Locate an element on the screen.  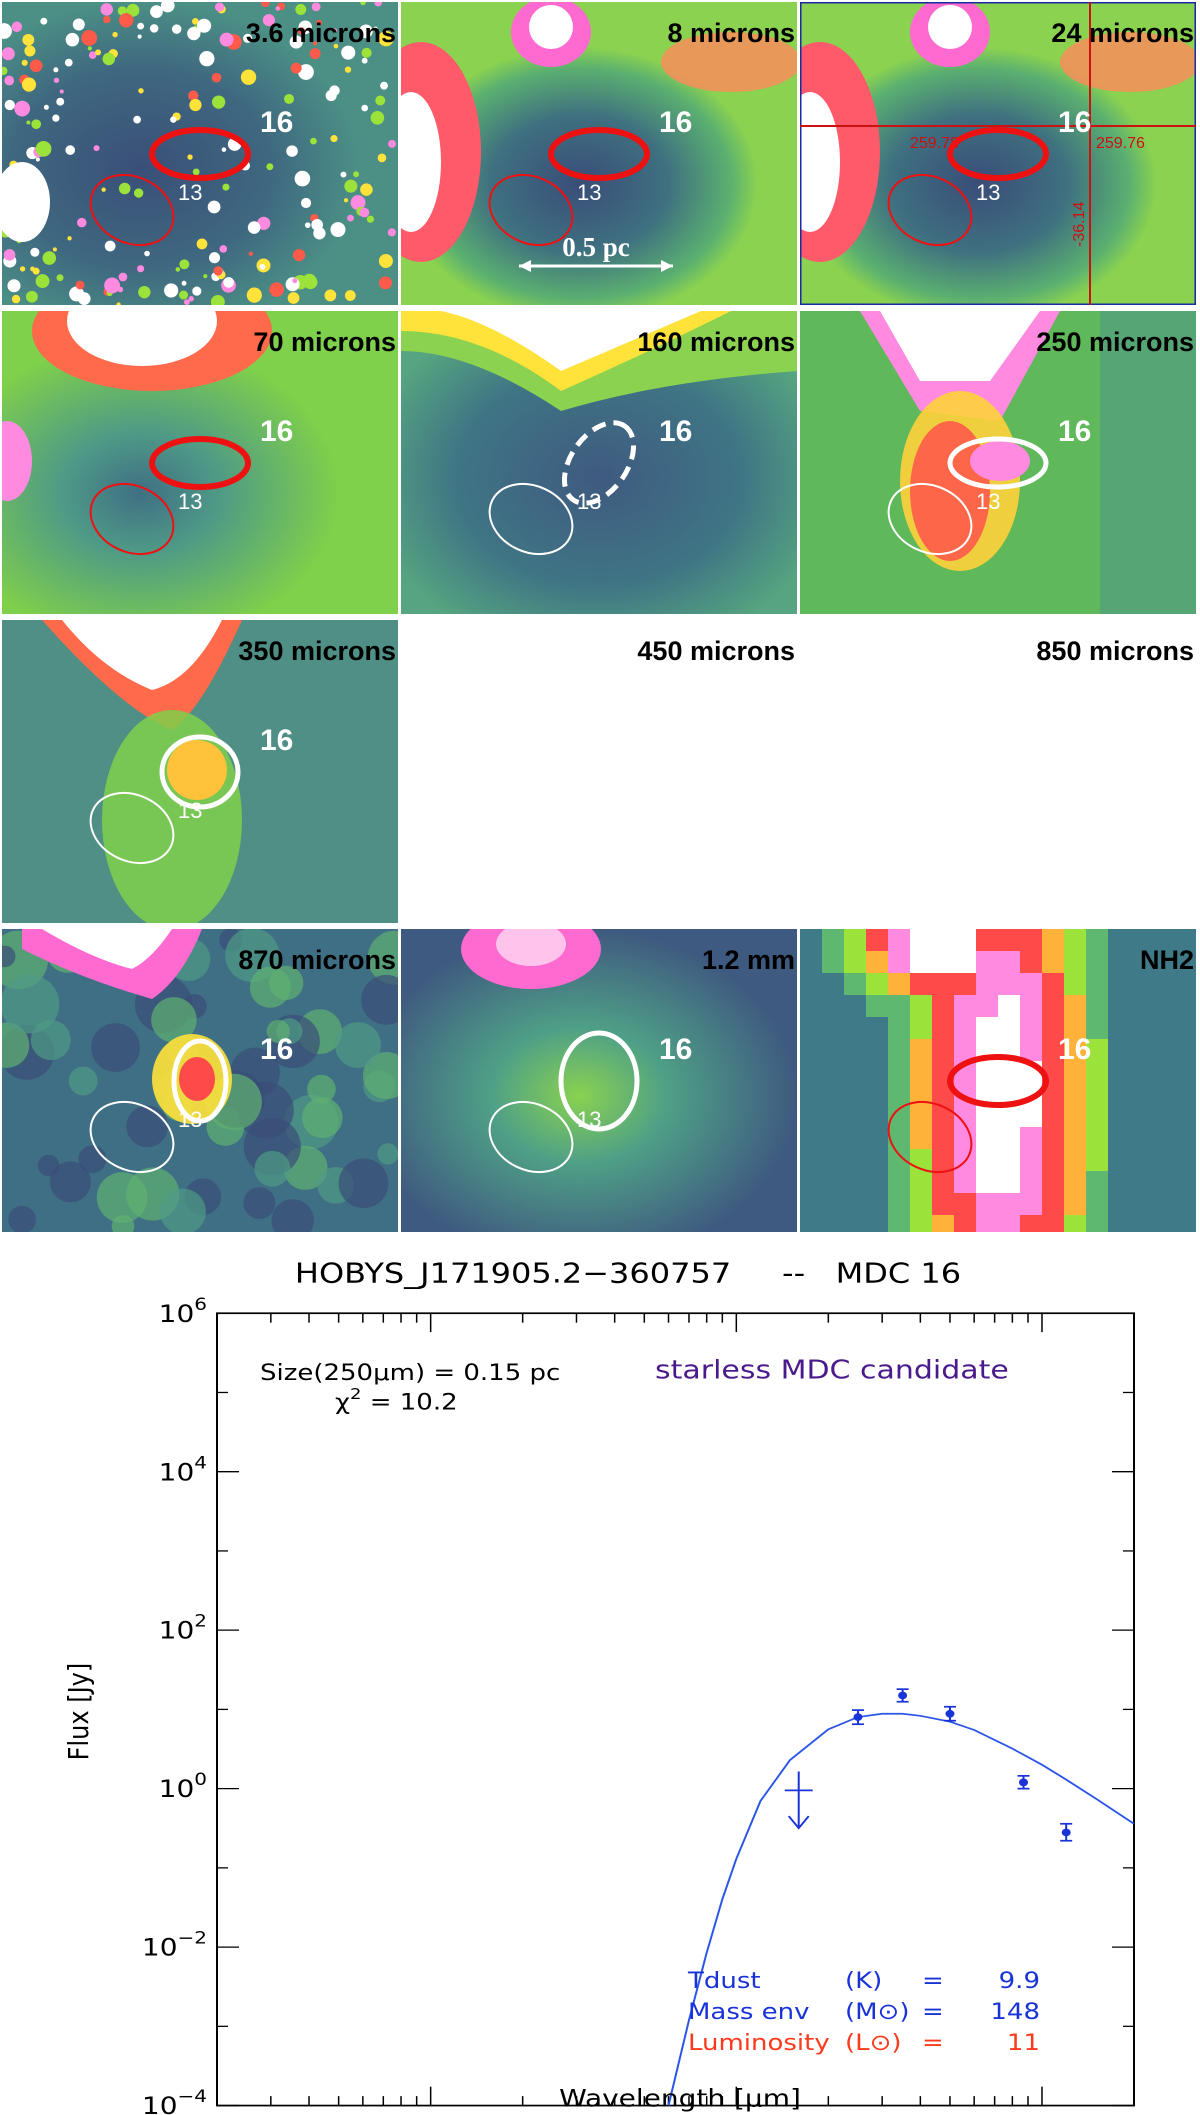
chi-squared-annotation: χ2 = 10.2 is located at coordinates (396, 1399).